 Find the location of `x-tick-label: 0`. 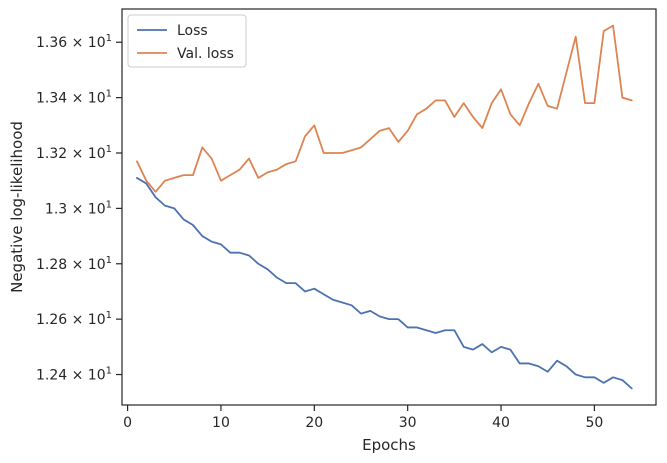

x-tick-label: 0 is located at coordinates (127, 423).